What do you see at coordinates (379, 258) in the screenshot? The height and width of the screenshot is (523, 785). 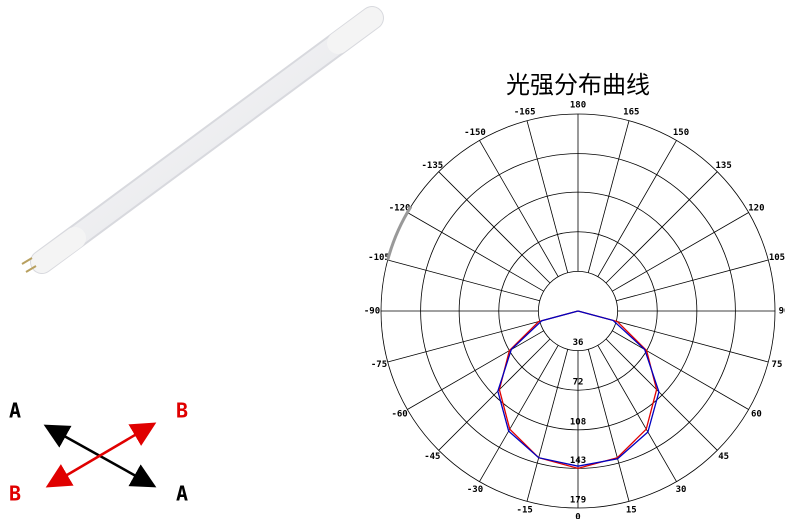 I see `angle-label: -105` at bounding box center [379, 258].